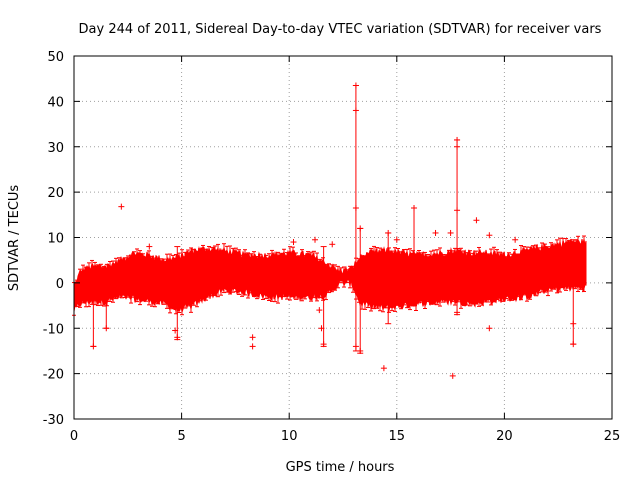 The width and height of the screenshot is (640, 480). Describe the element at coordinates (60, 284) in the screenshot. I see `y-tick-label: 0` at that location.